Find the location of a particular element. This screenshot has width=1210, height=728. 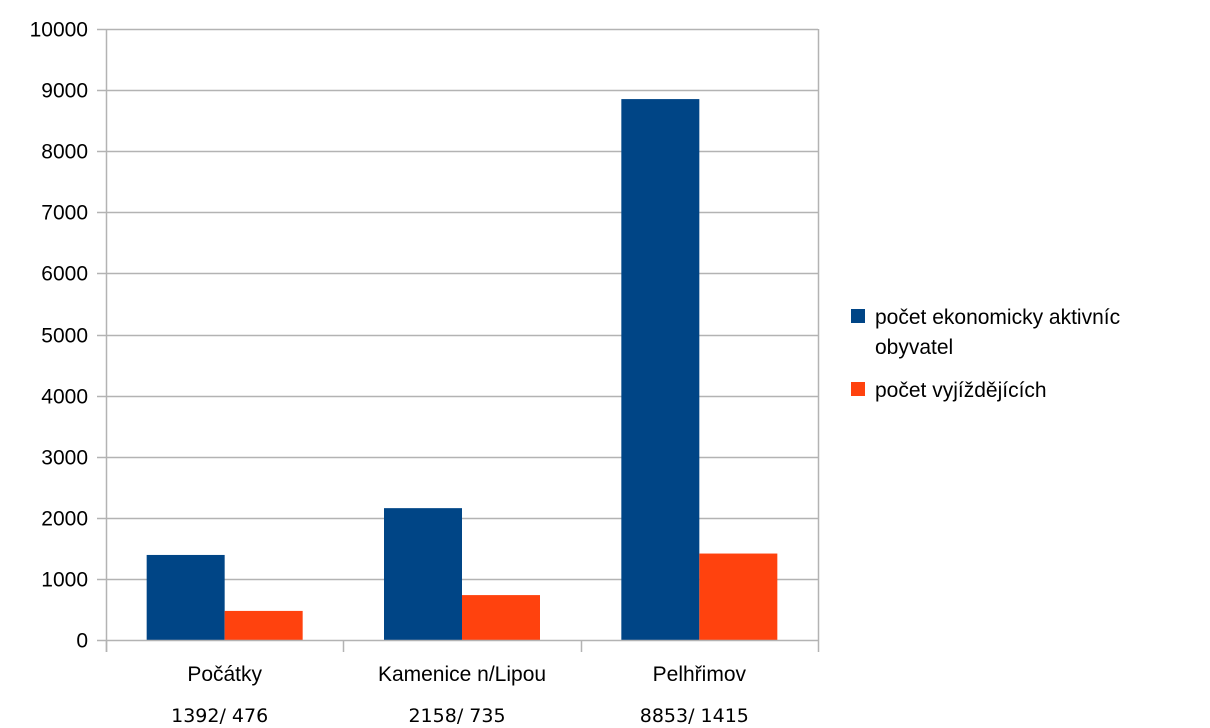

y-tick-label: 2000 is located at coordinates (64, 519).